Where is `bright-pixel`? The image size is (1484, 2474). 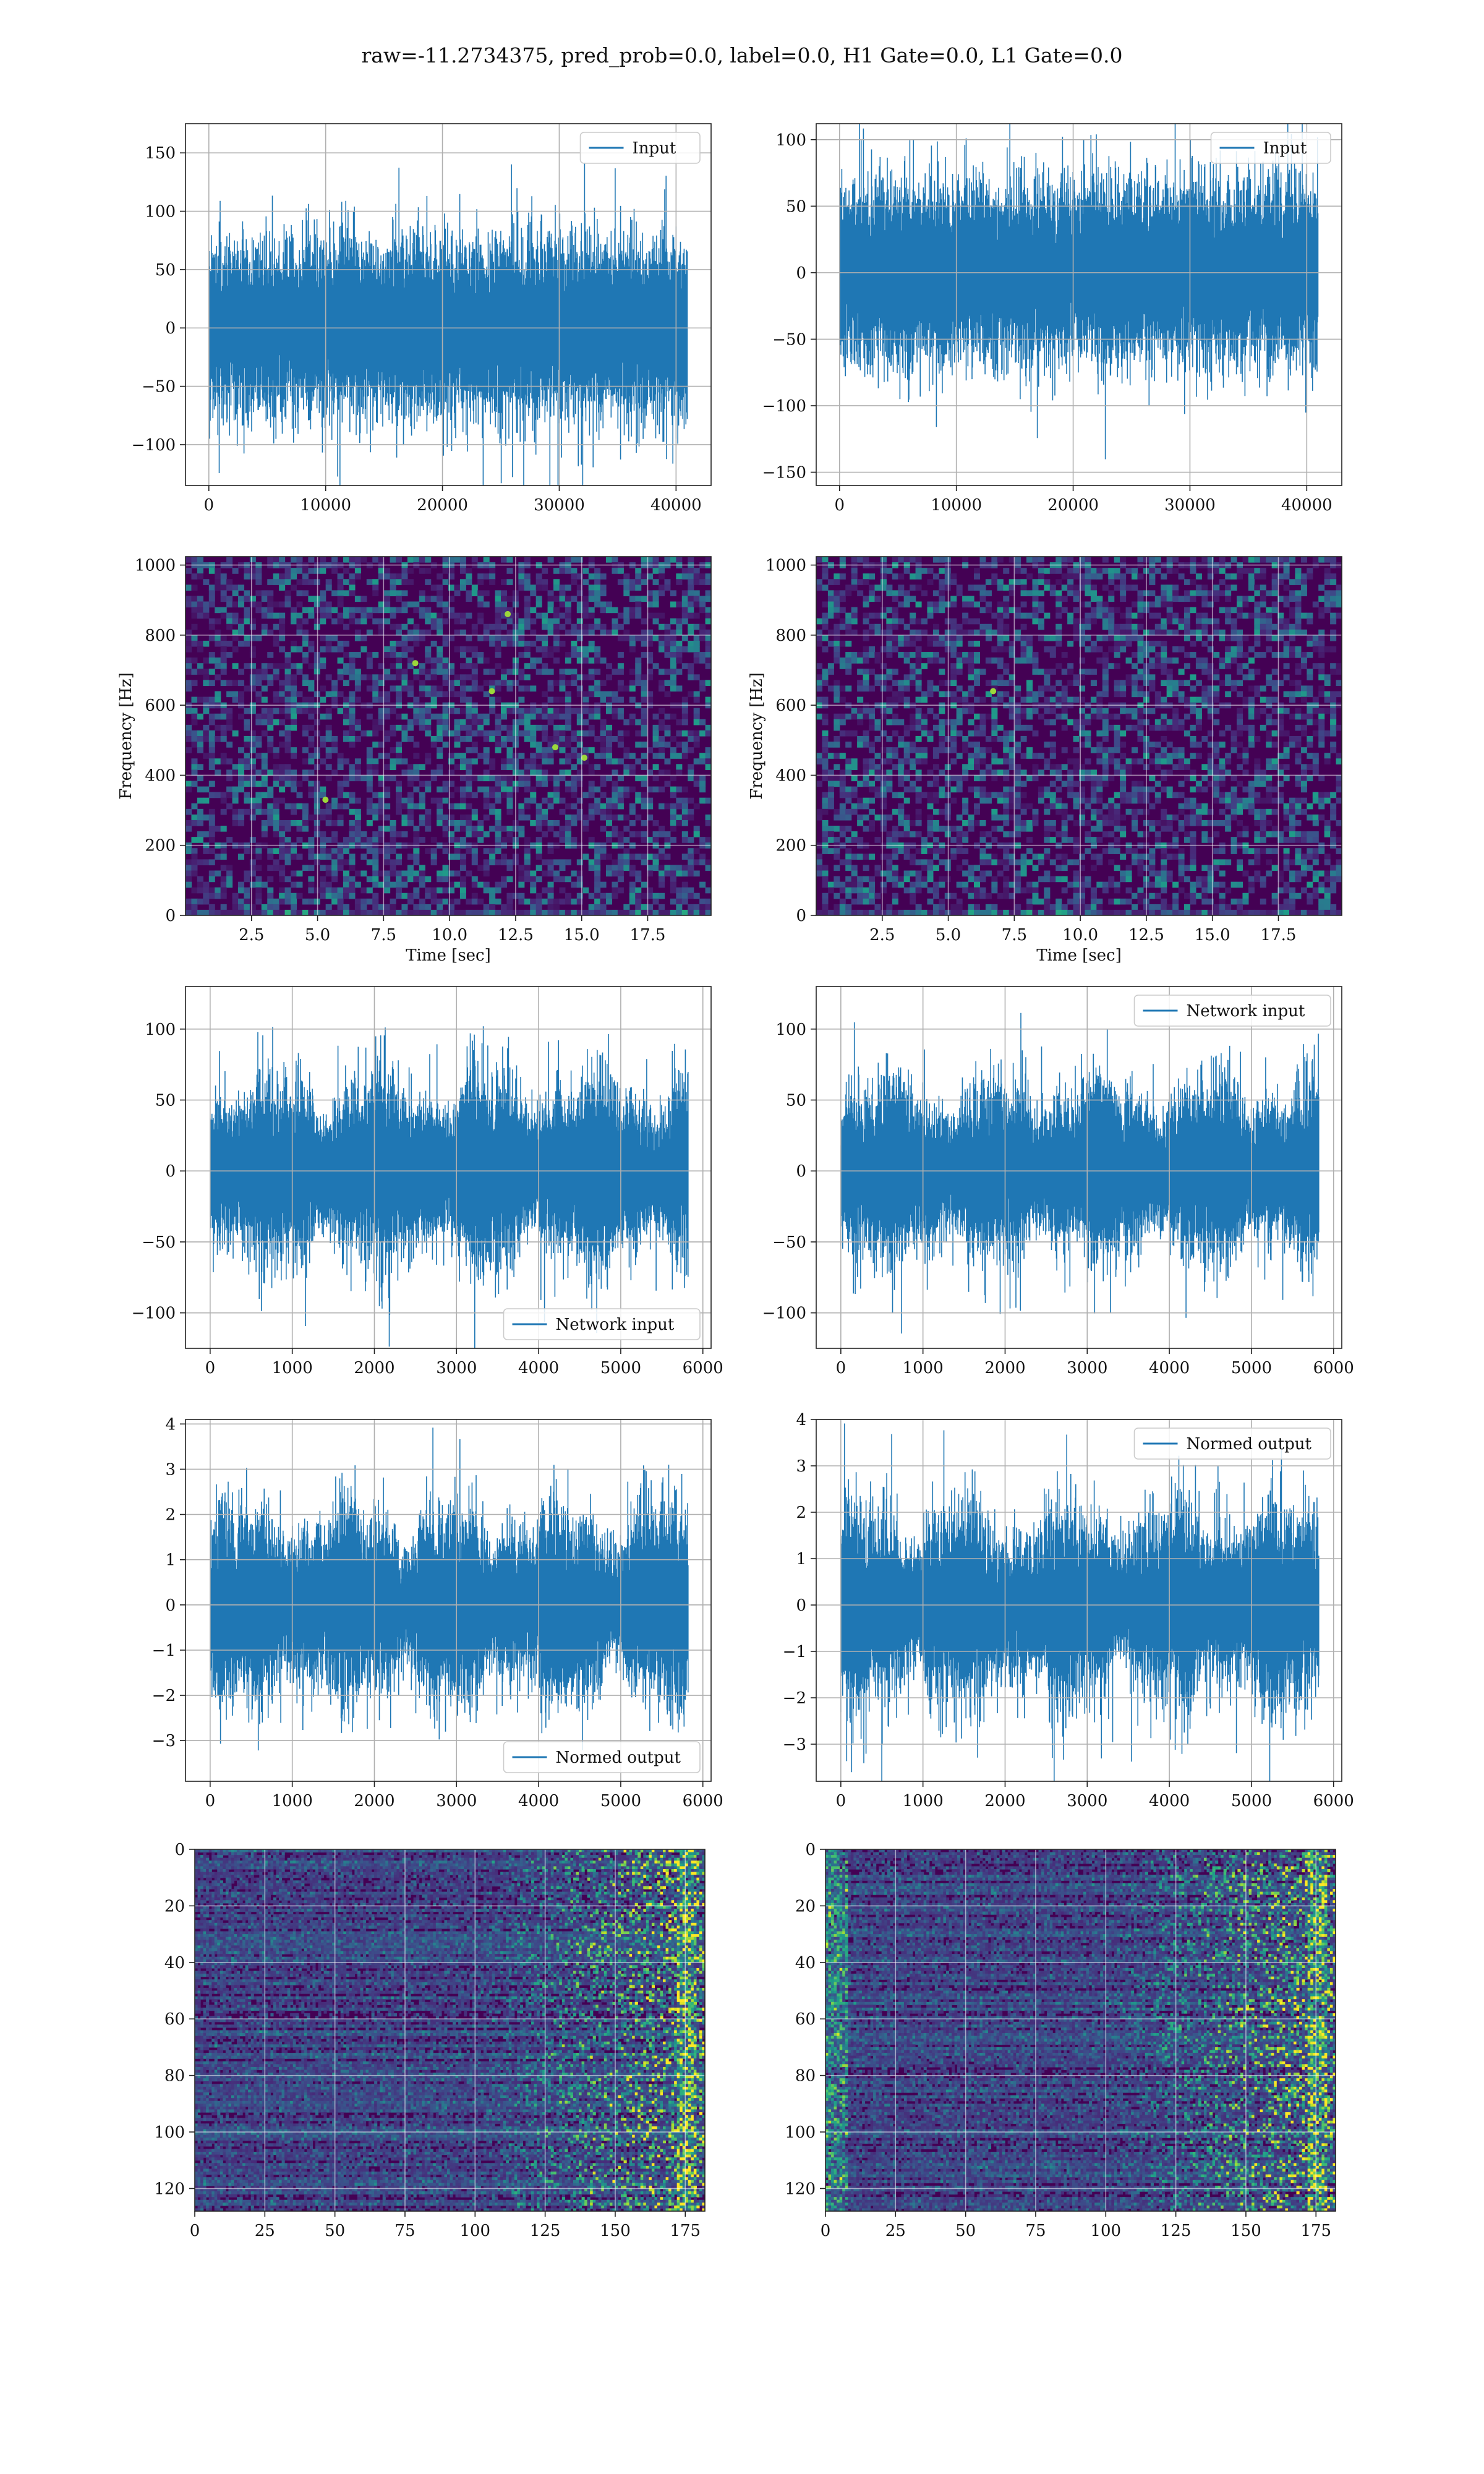 bright-pixel is located at coordinates (555, 747).